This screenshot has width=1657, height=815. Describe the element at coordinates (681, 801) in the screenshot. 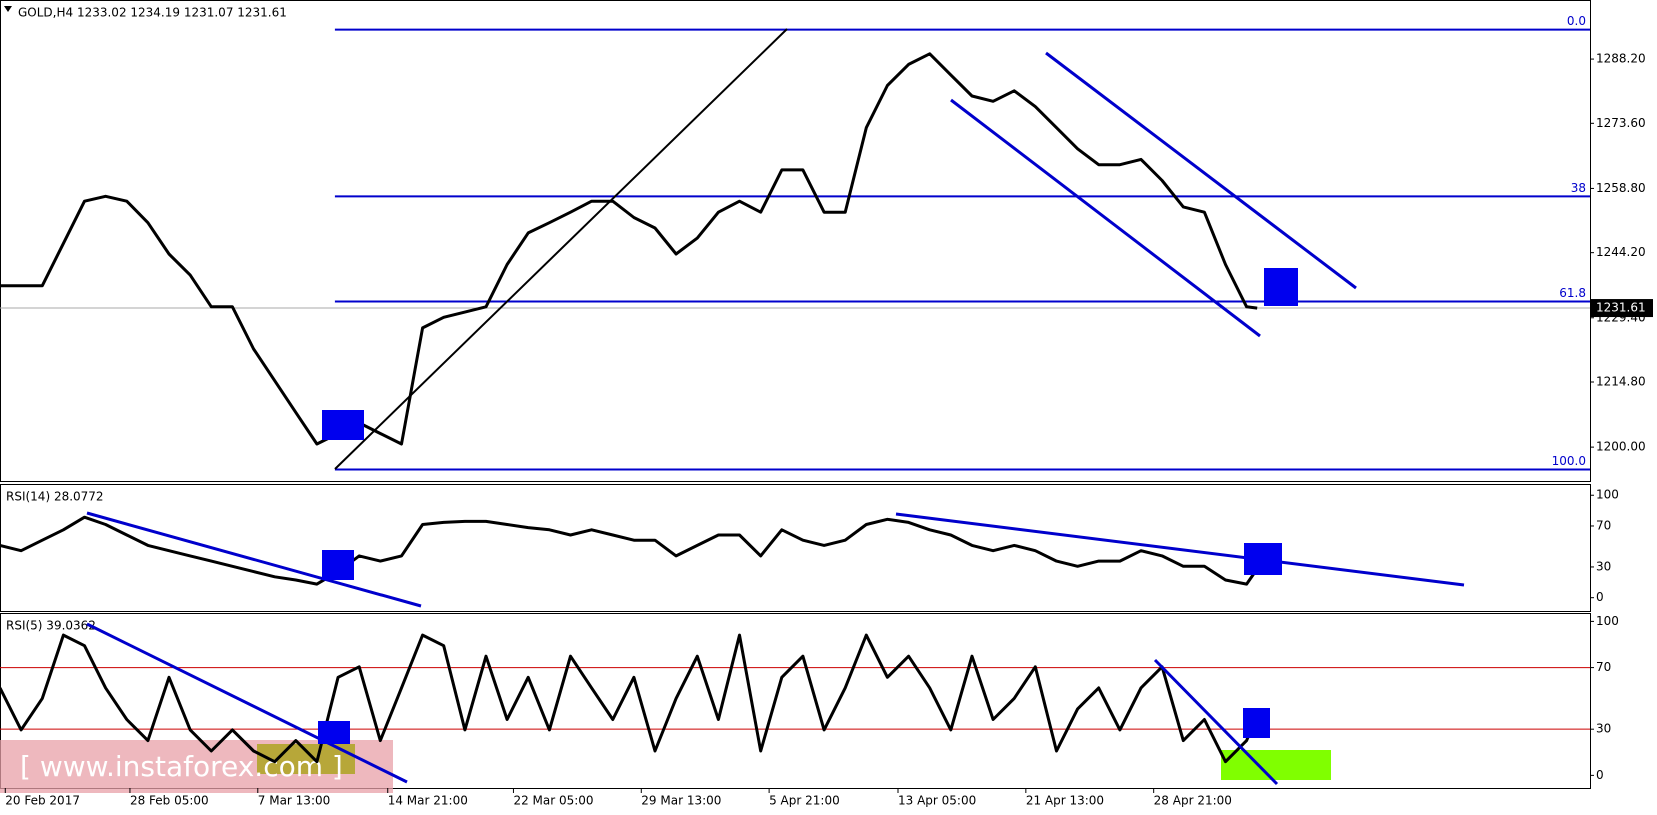

I see `x-tick-label: 29 Mar 13:00` at that location.